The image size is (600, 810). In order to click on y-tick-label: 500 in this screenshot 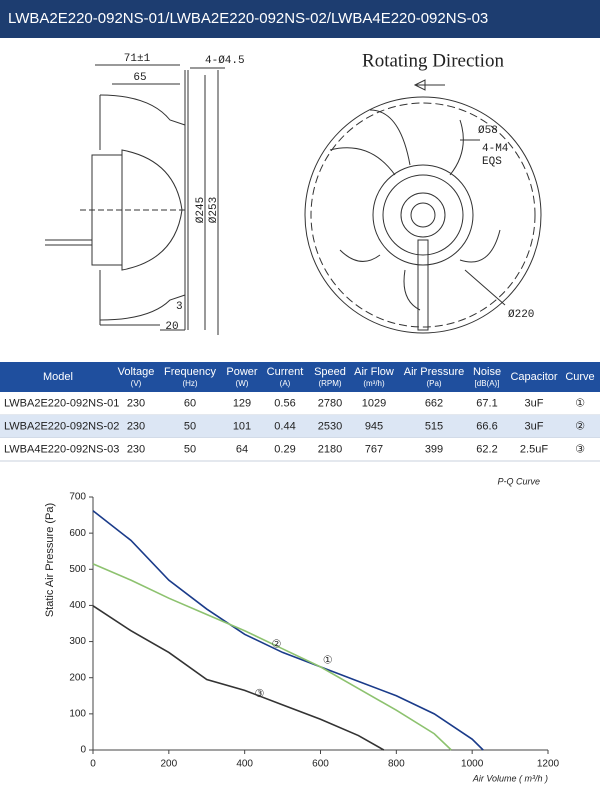, I will do `click(77, 569)`.